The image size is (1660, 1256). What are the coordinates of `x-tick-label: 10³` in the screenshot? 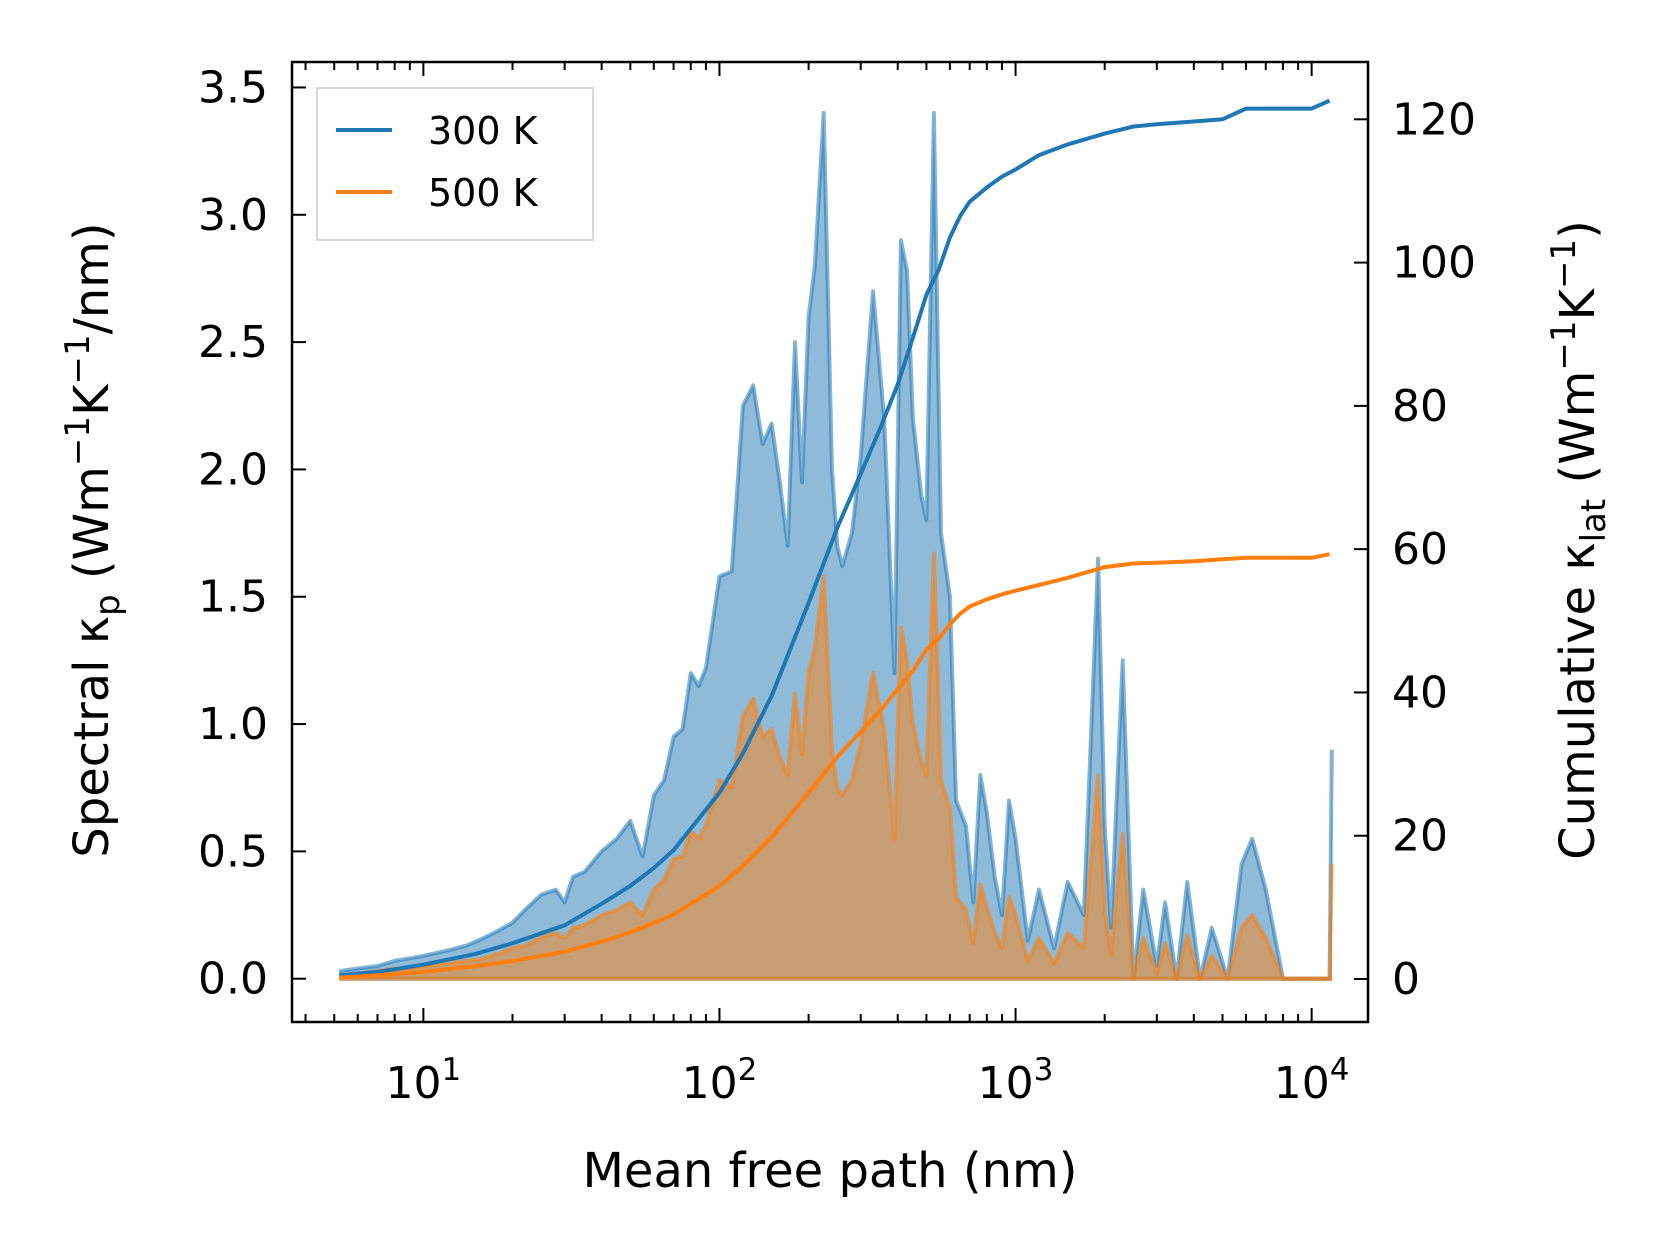 It's located at (1016, 1080).